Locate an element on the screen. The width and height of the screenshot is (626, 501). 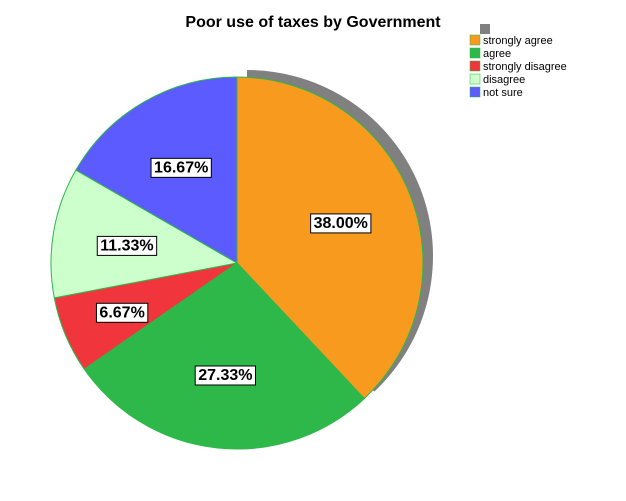
data-label-not-sure: 16.67% is located at coordinates (181, 167).